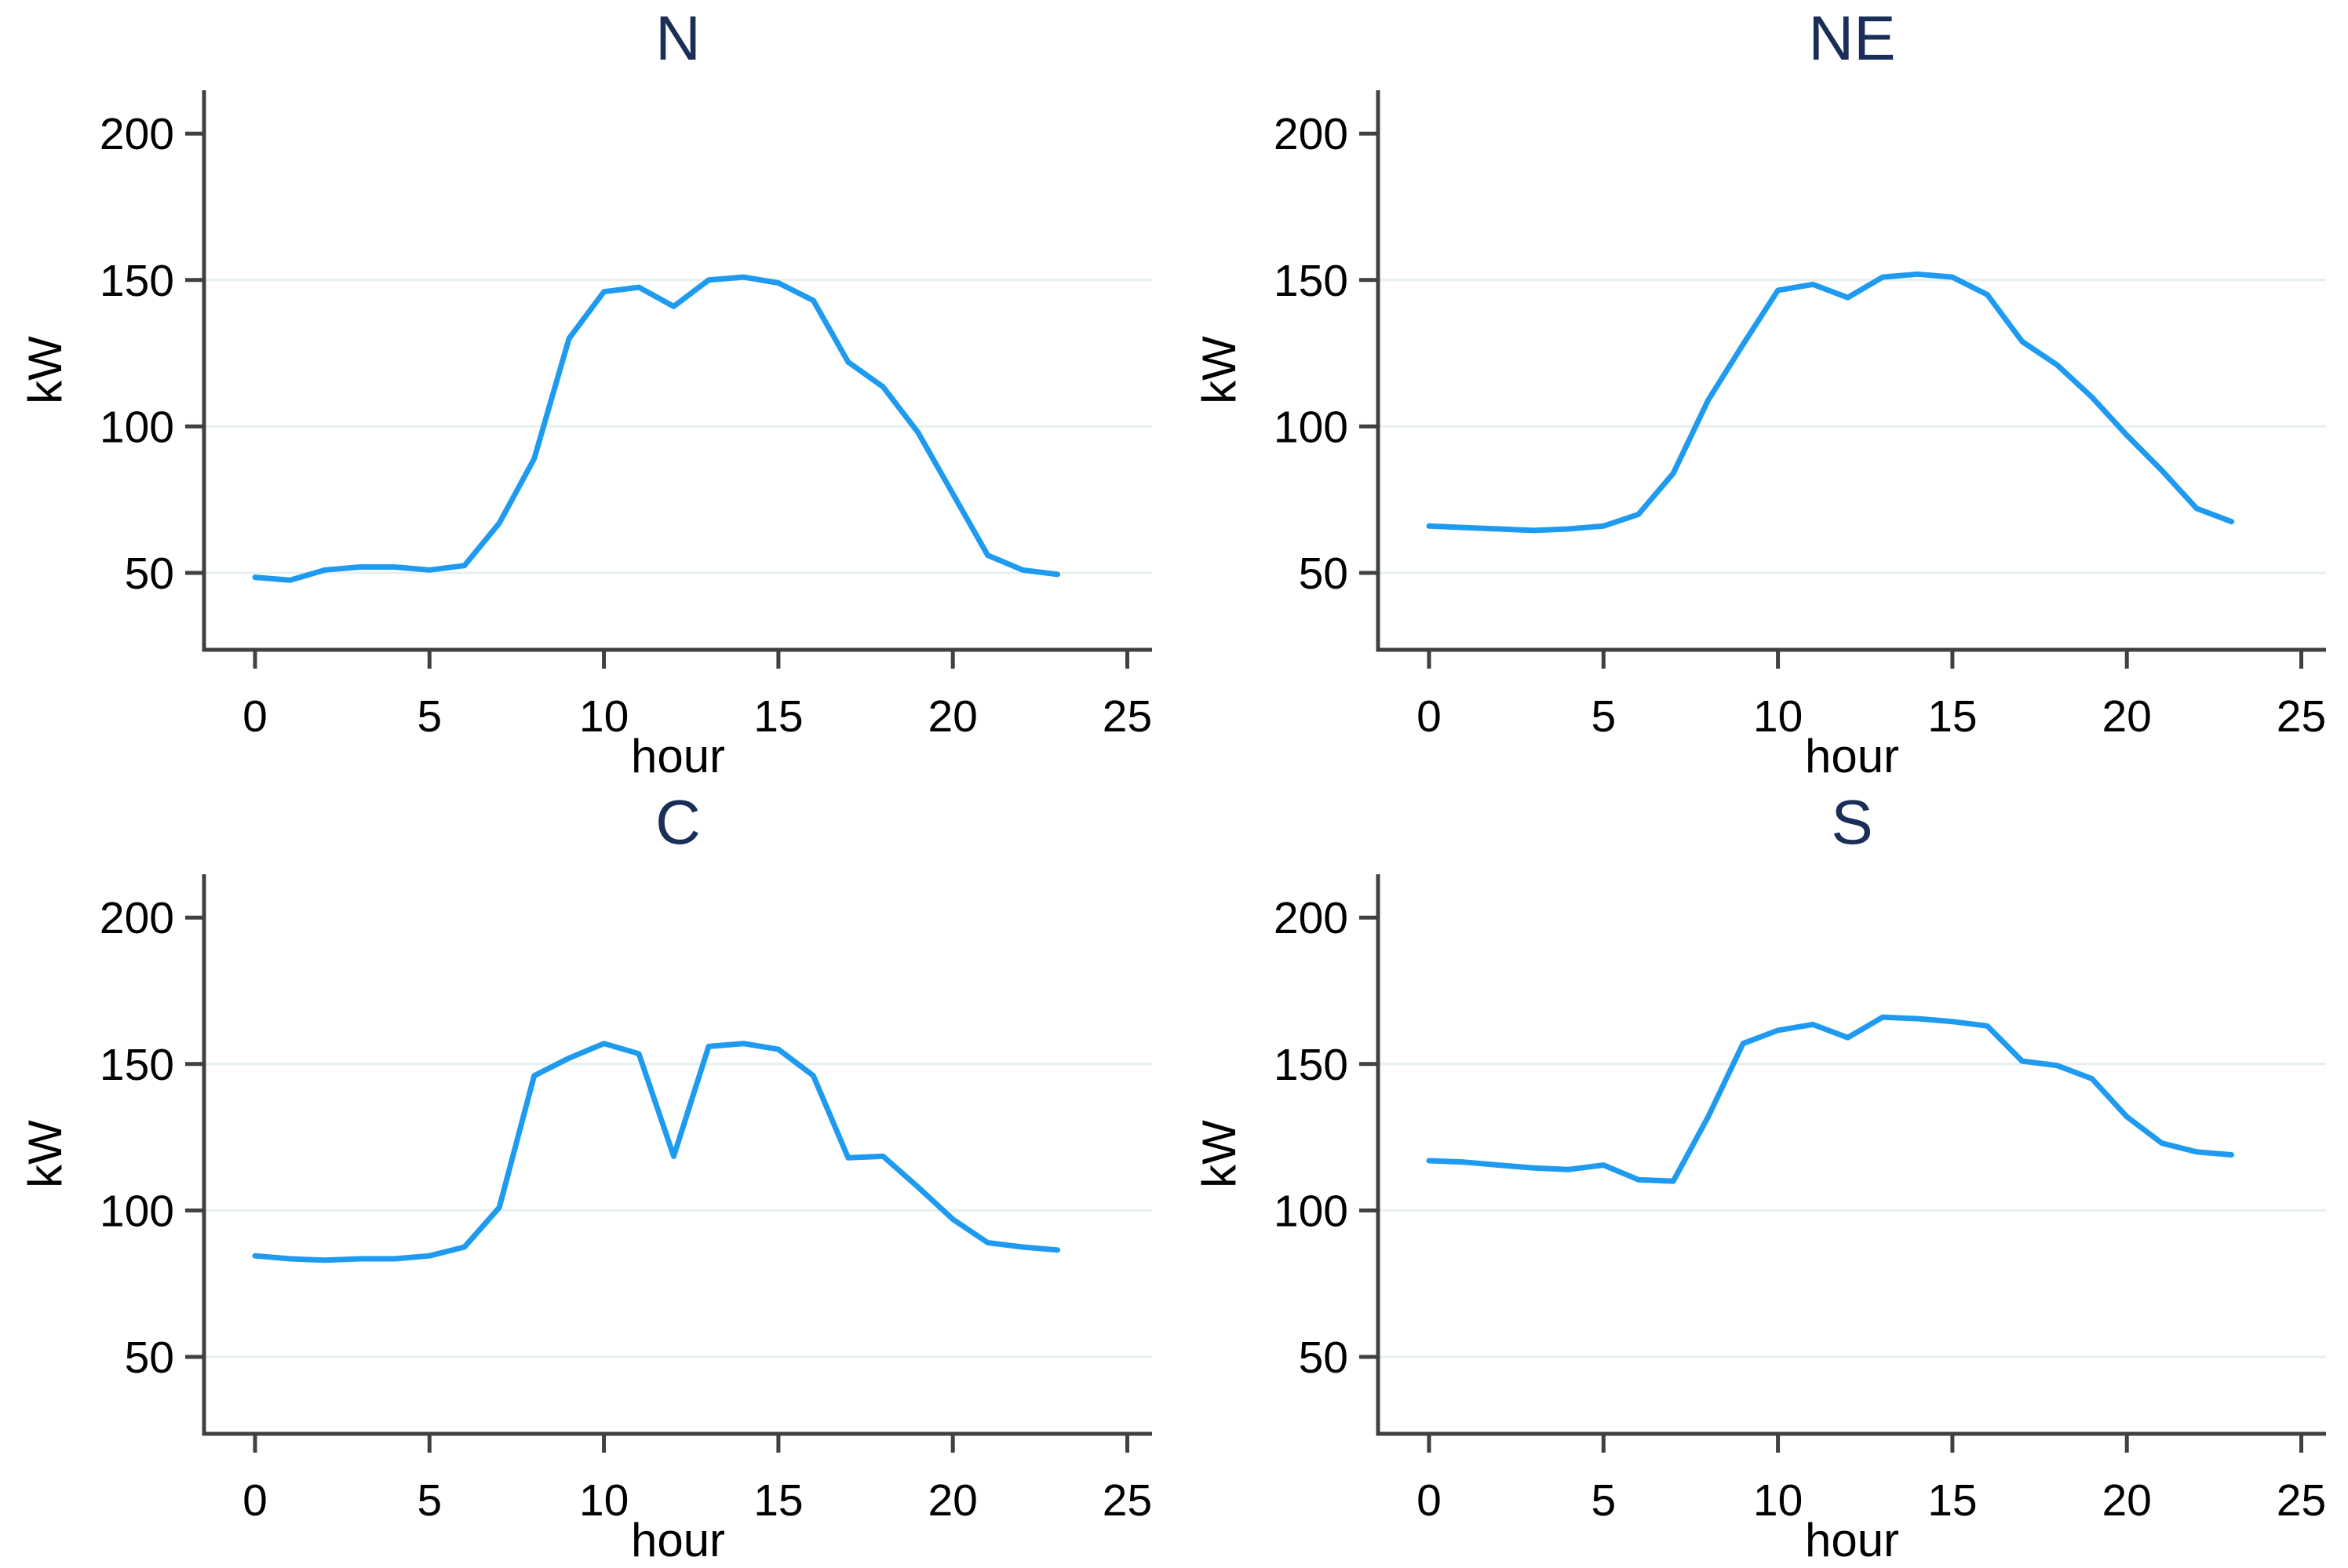  What do you see at coordinates (1852, 756) in the screenshot?
I see `x-axis-label-ne: hour` at bounding box center [1852, 756].